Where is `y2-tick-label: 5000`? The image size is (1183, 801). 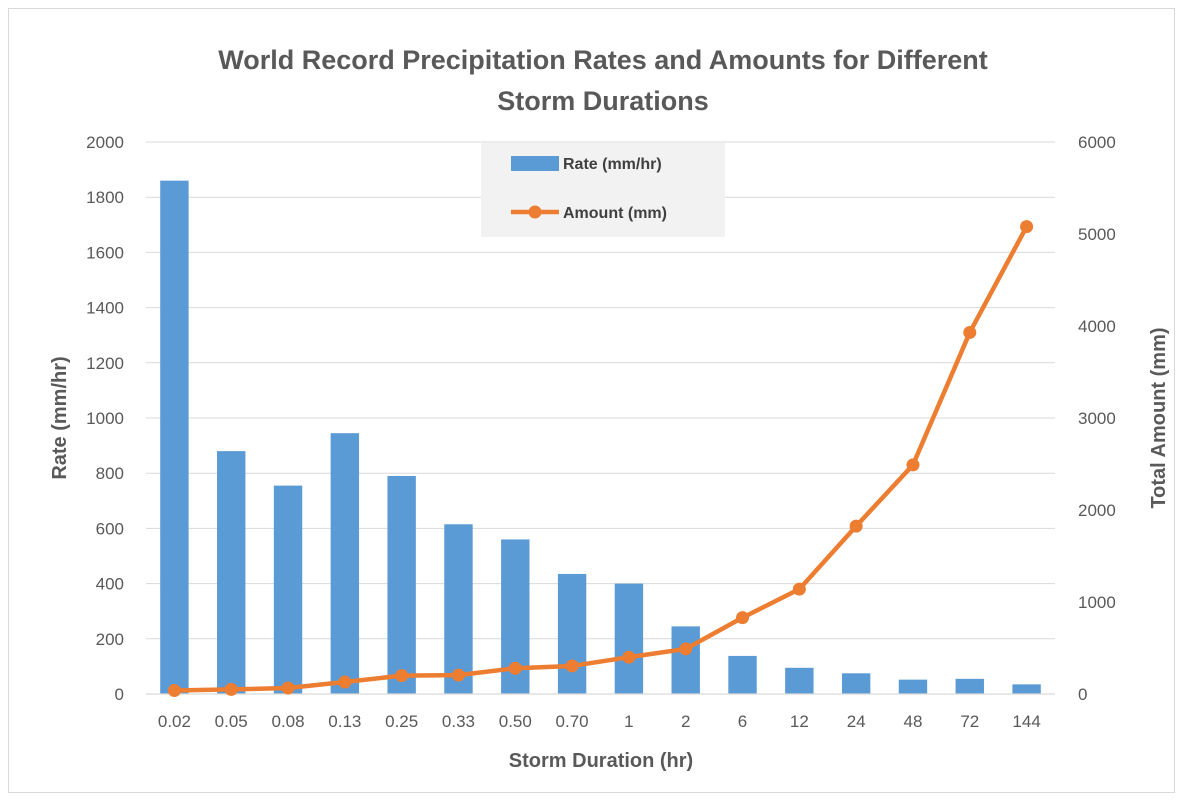
y2-tick-label: 5000 is located at coordinates (1097, 234).